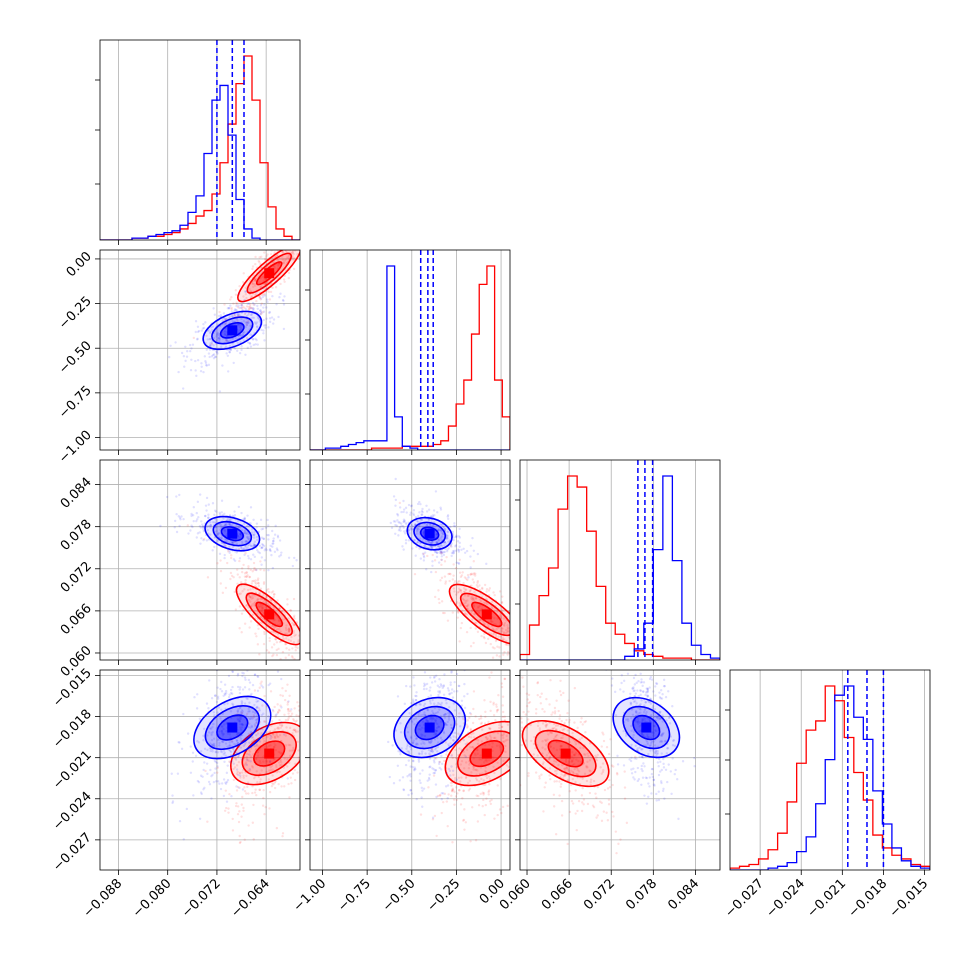 The image size is (970, 970). I want to click on y-tick-label: 0.072, so click(76, 577).